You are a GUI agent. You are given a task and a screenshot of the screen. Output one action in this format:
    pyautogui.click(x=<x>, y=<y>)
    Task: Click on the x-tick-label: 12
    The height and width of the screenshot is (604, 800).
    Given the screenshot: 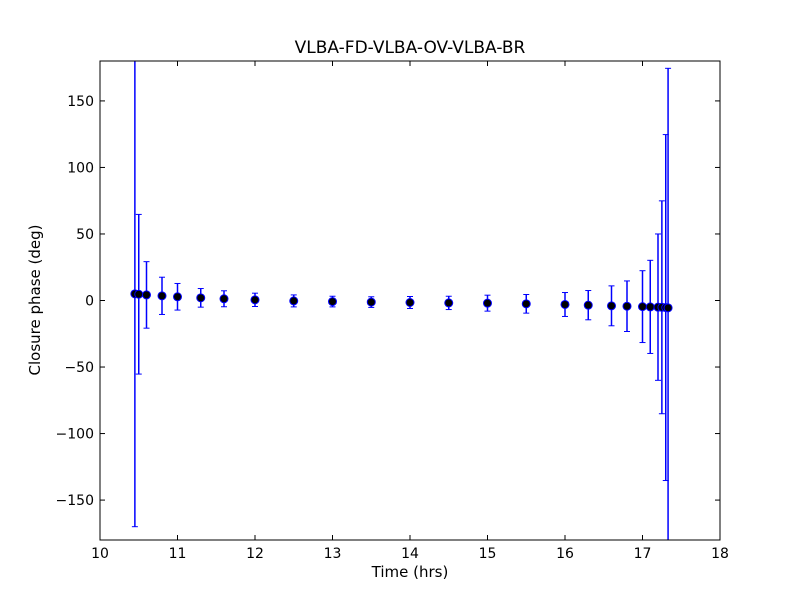 What is the action you would take?
    pyautogui.click(x=255, y=554)
    